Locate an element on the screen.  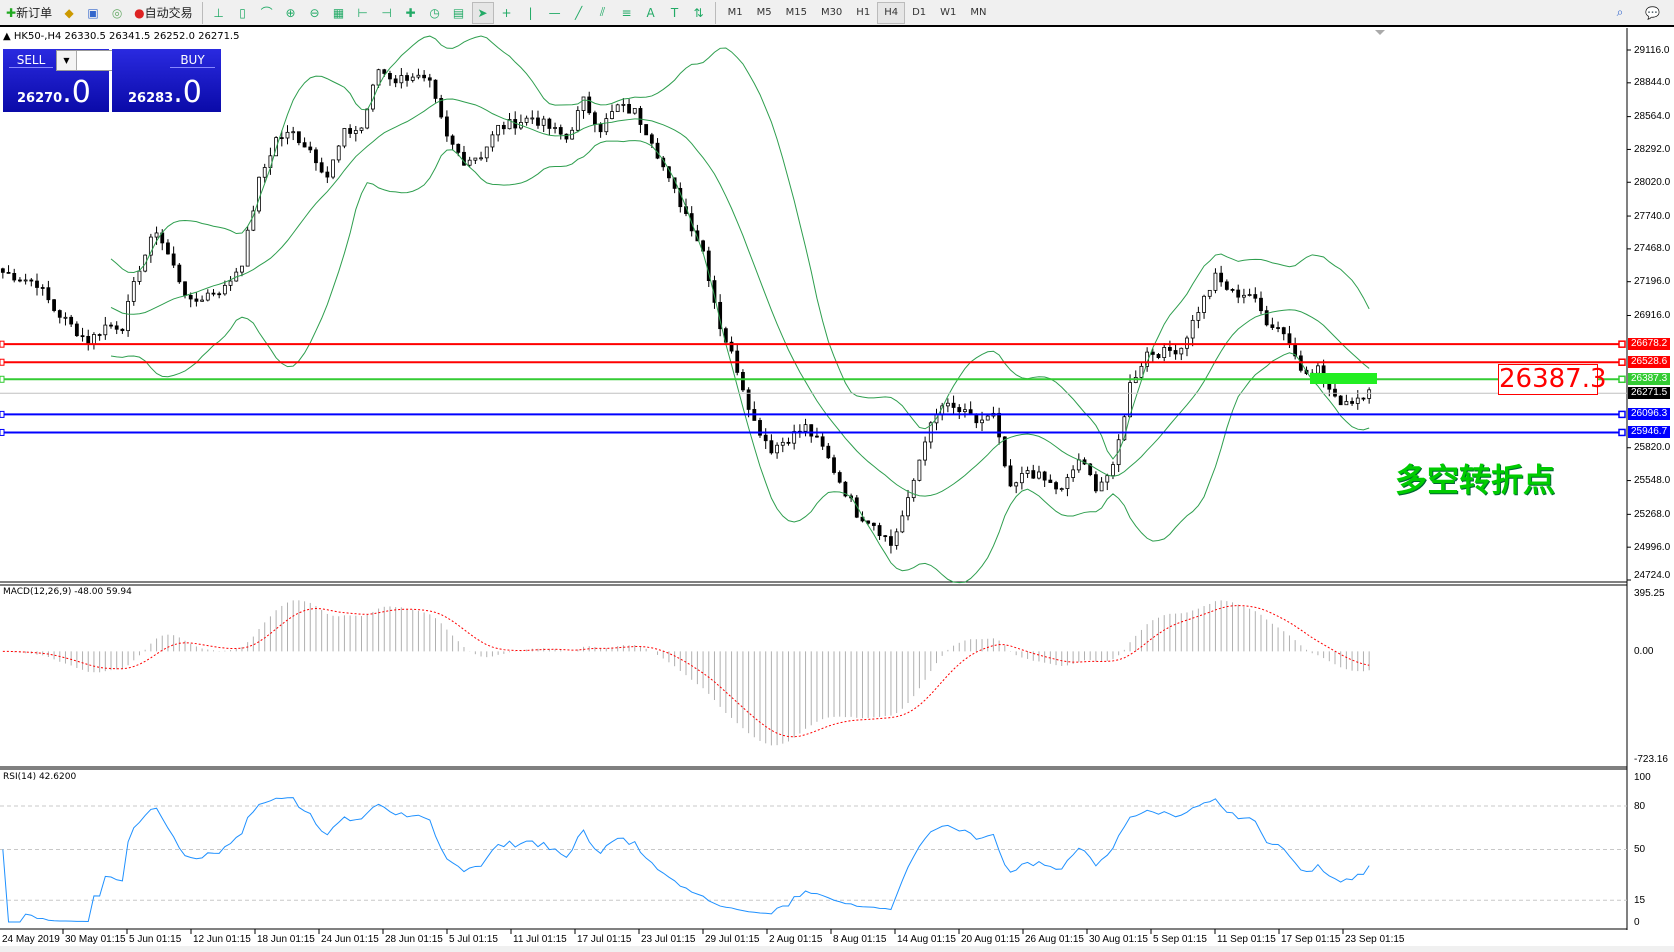
chat-icon: 💬 is located at coordinates (1652, 12).